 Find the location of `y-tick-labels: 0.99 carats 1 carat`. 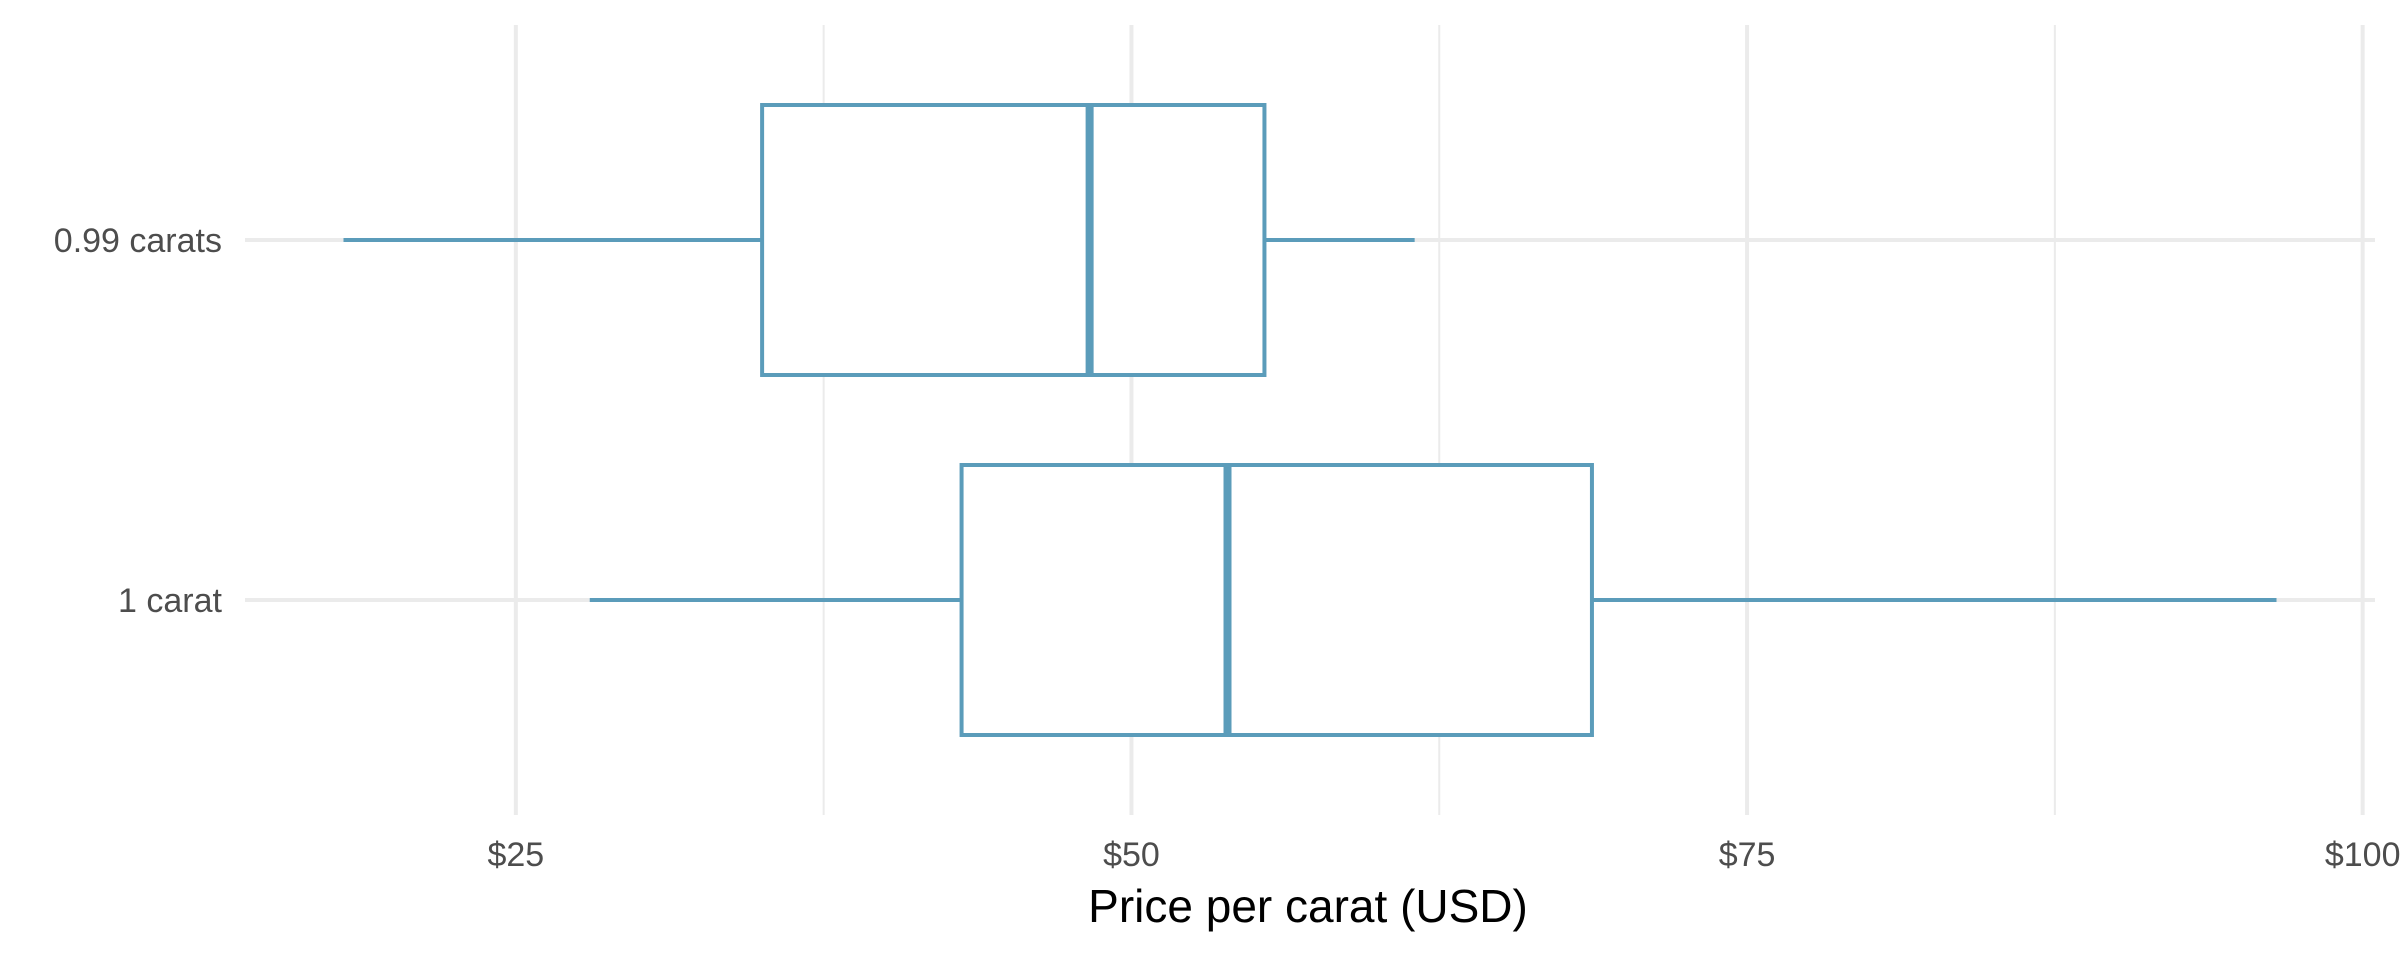

y-tick-labels: 0.99 carats 1 carat is located at coordinates (138, 421).